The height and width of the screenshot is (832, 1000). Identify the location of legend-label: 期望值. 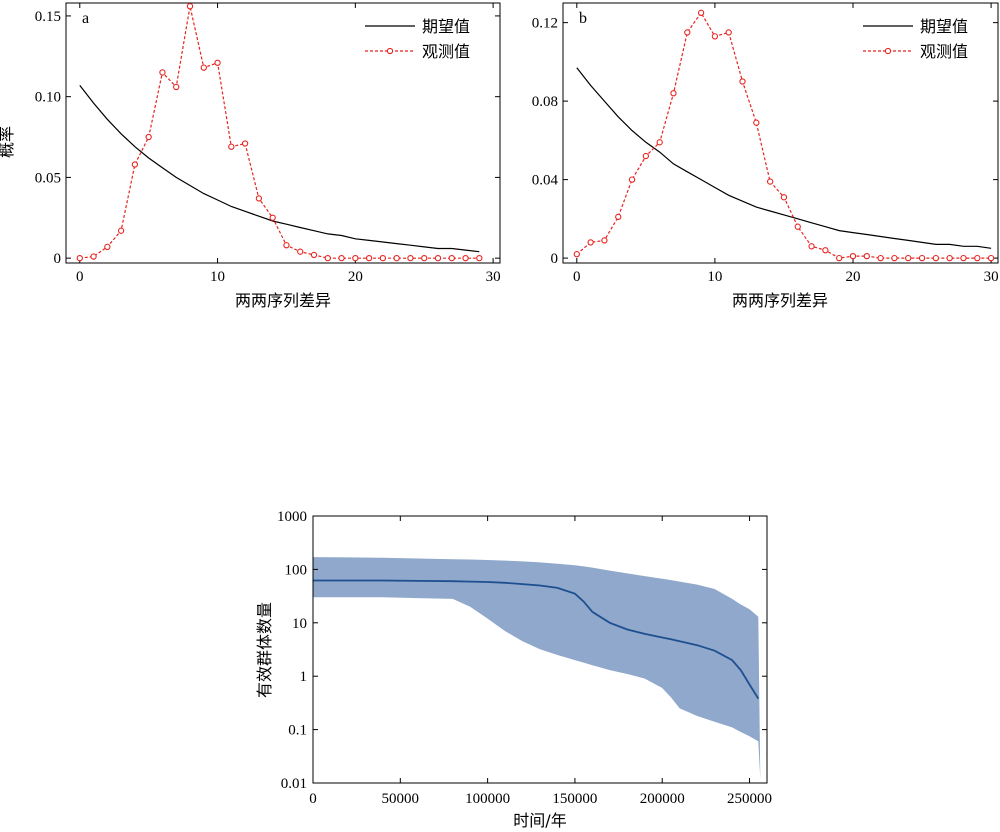
(446, 26).